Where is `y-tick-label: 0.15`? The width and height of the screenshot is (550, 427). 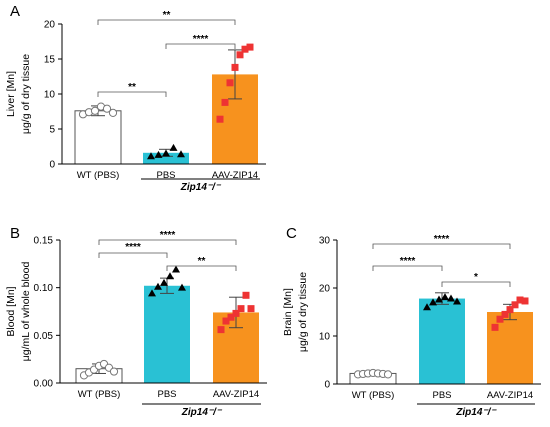
y-tick-label: 0.15 is located at coordinates (44, 241).